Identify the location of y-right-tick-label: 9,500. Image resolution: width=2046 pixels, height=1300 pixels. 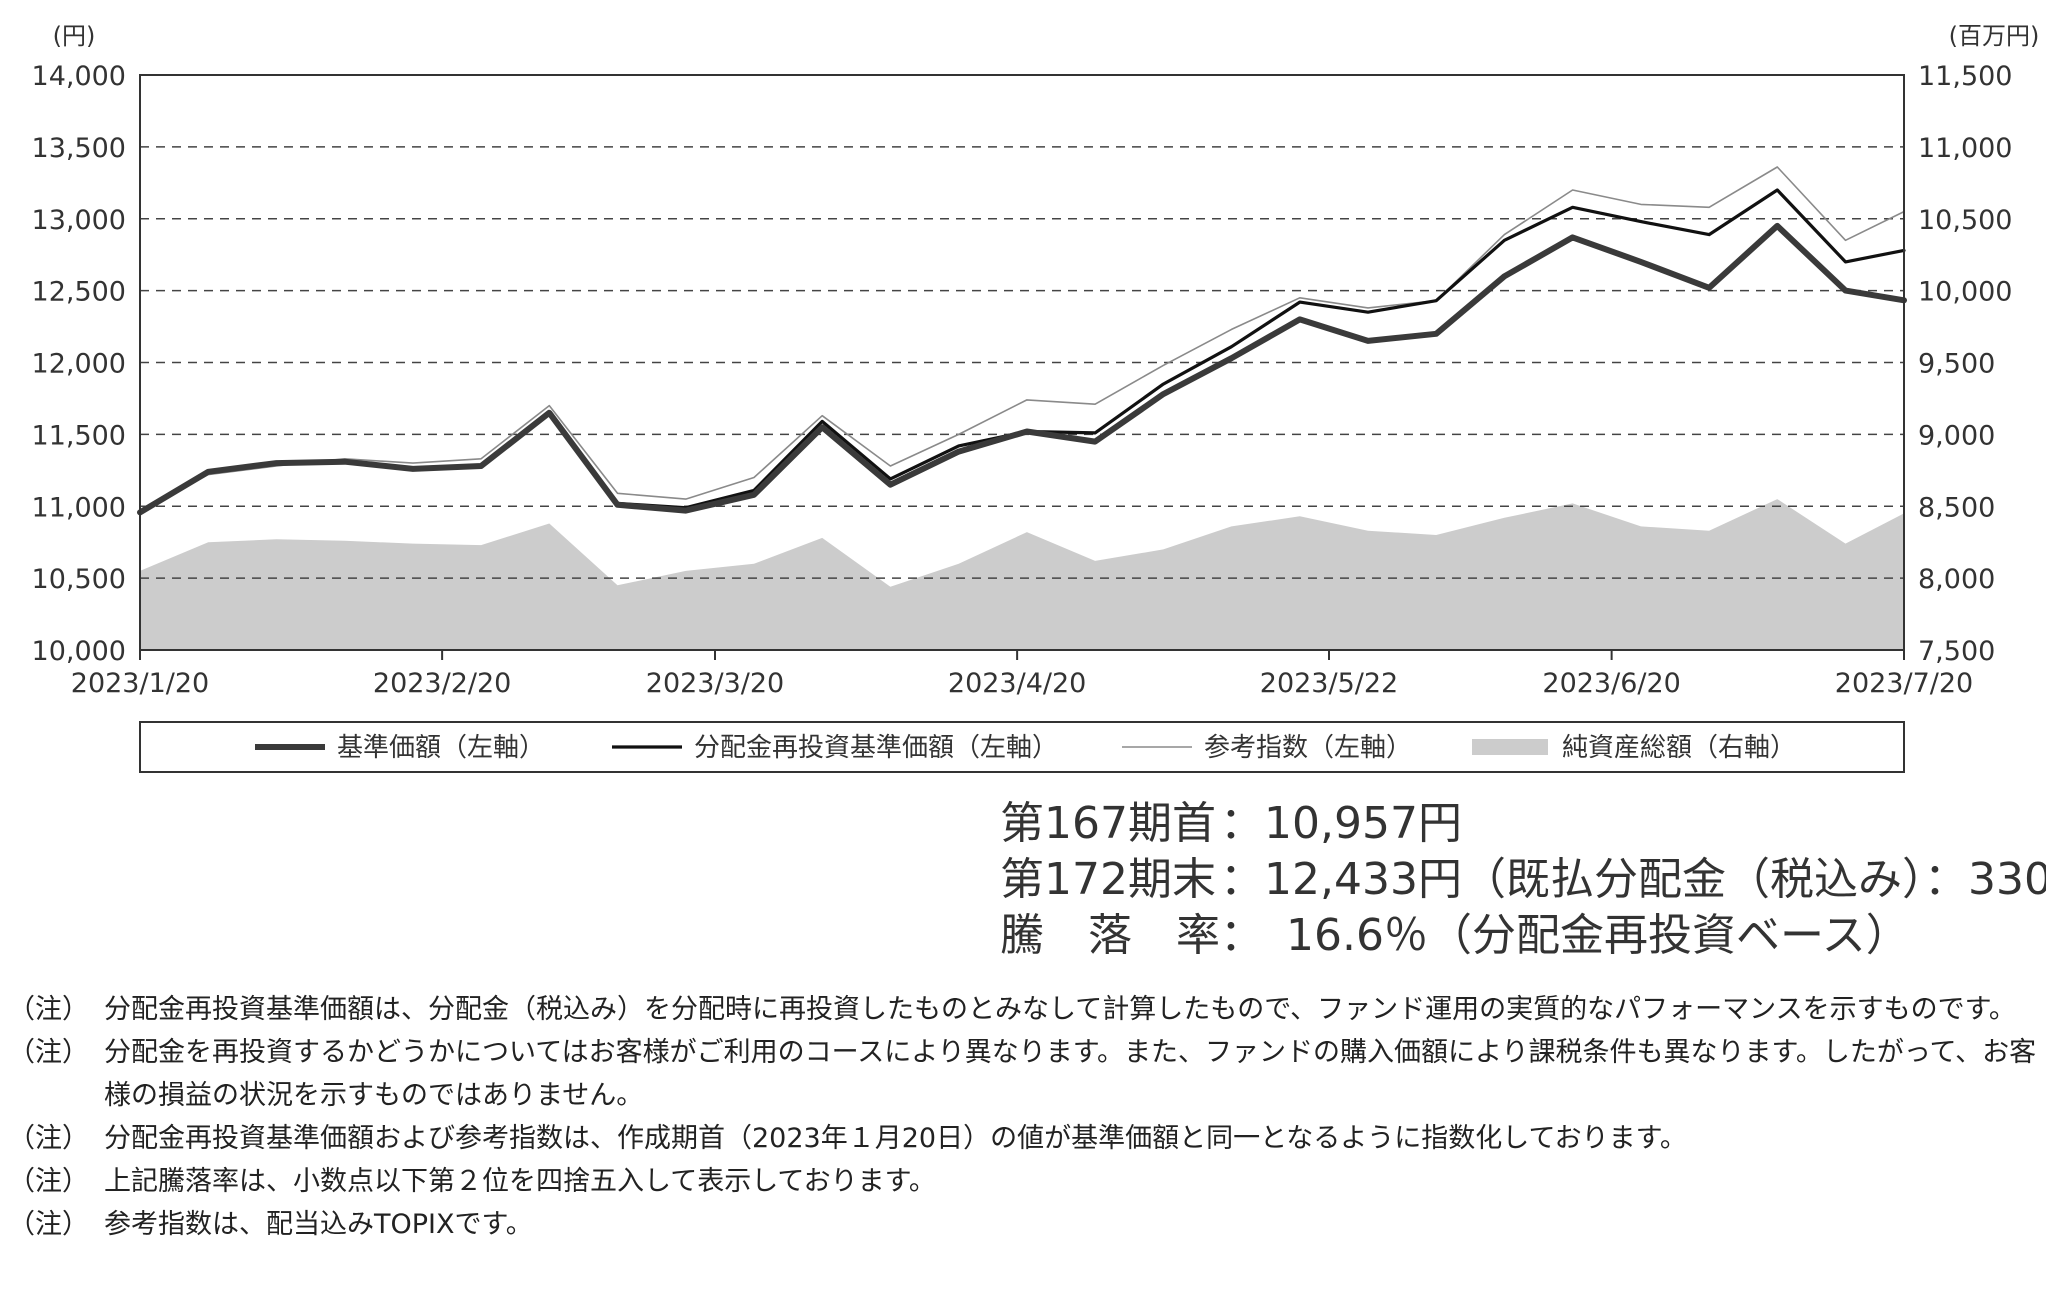
(1956, 364).